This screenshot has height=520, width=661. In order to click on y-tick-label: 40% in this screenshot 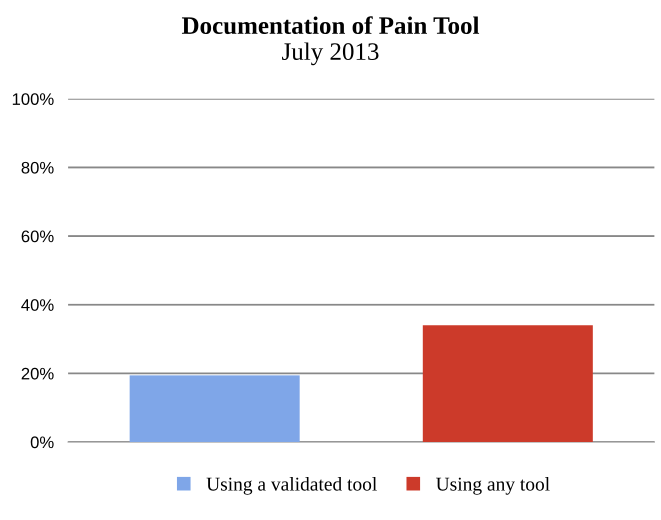, I will do `click(37, 305)`.